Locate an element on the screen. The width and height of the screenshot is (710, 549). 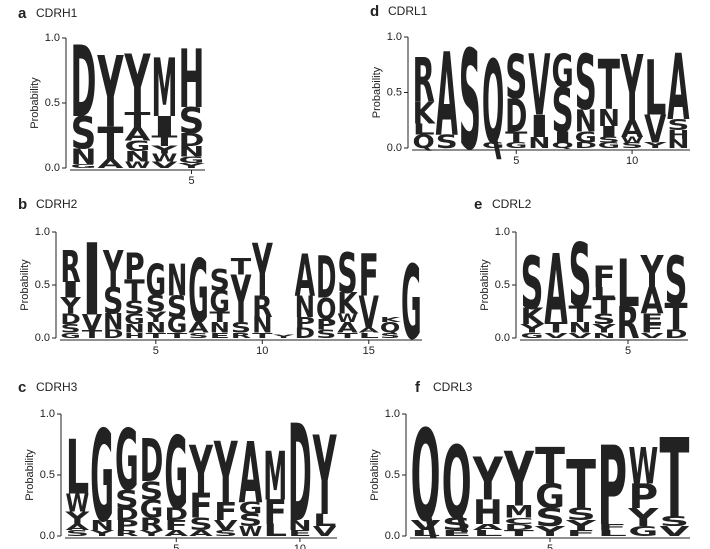
logo-letter: Q is located at coordinates (423, 142).